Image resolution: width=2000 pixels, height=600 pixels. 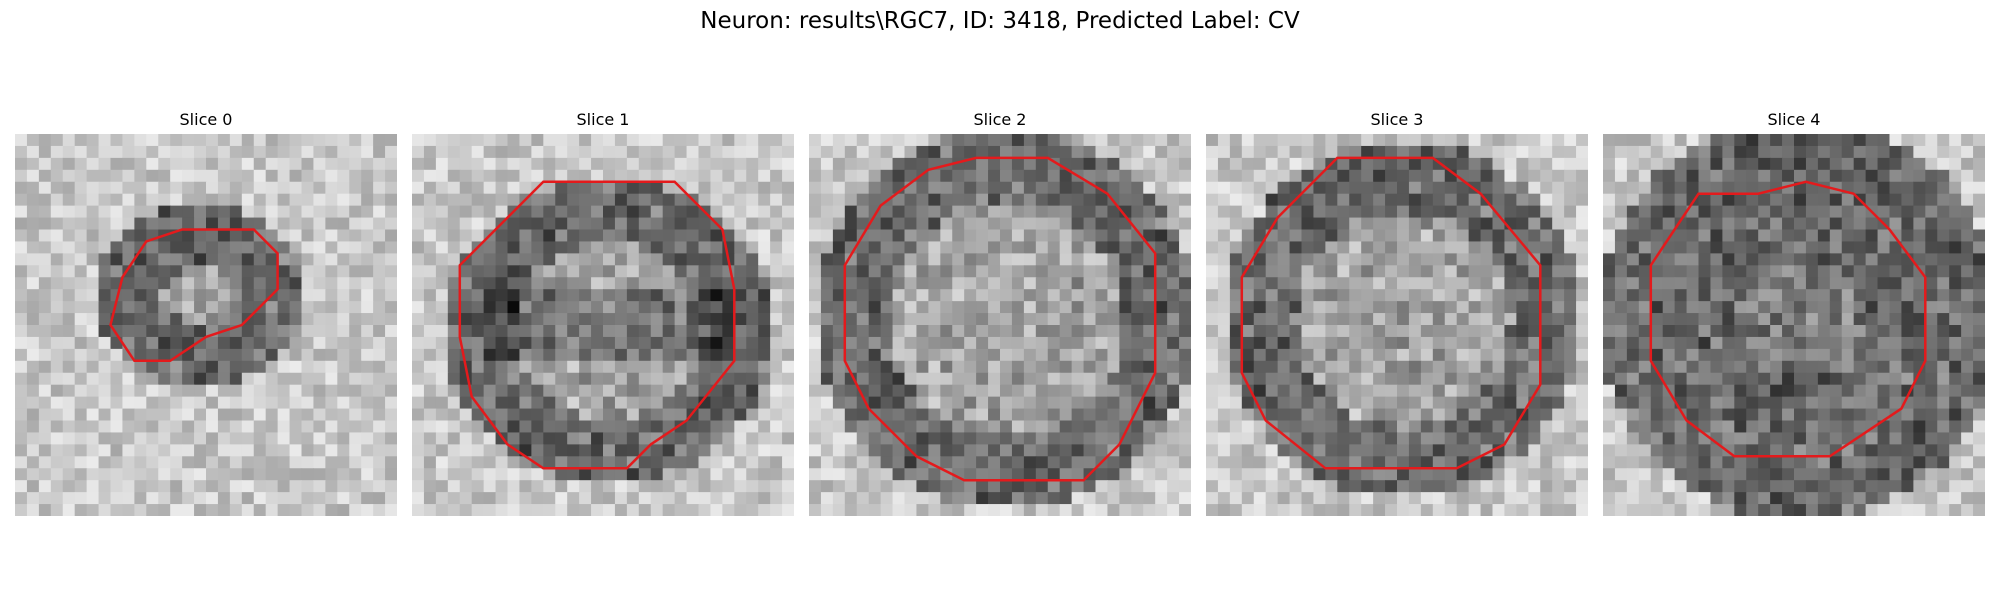 What do you see at coordinates (1397, 119) in the screenshot?
I see `slice-title-3: Slice 3` at bounding box center [1397, 119].